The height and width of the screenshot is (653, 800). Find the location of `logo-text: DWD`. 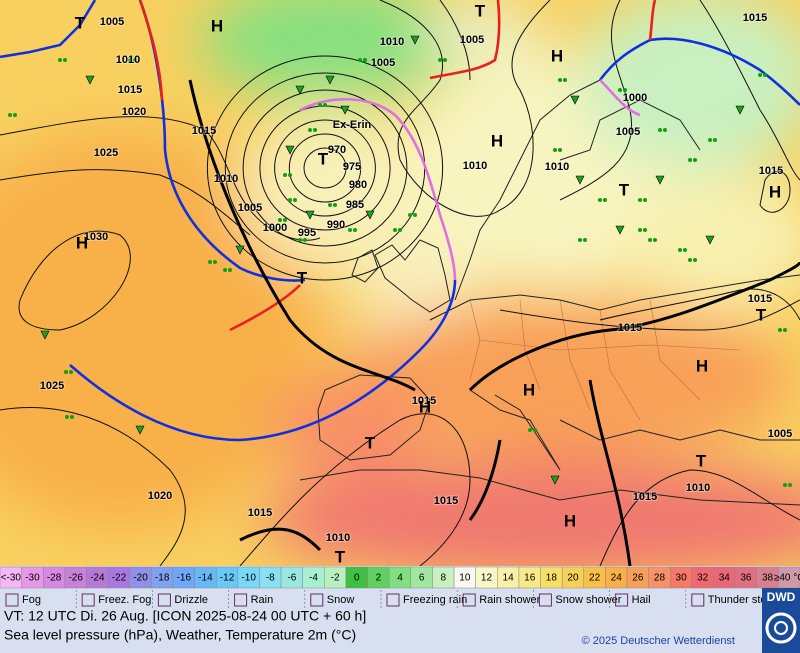

logo-text: DWD is located at coordinates (781, 597).